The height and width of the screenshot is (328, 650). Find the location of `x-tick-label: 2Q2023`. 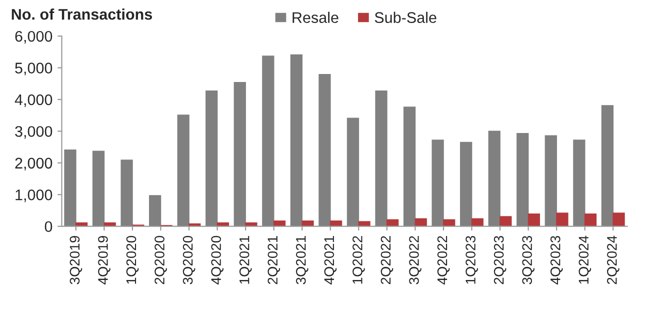

x-tick-label: 2Q2023 is located at coordinates (500, 260).